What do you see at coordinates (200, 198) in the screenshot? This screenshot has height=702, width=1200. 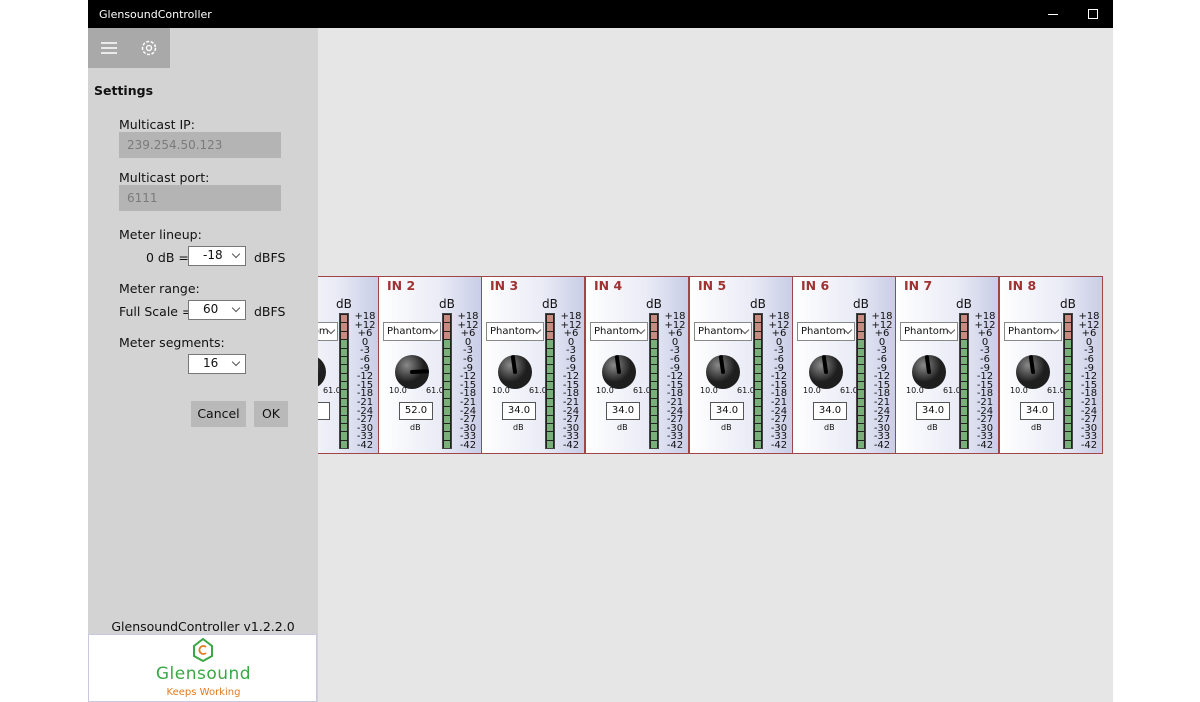 I see `port-input: 6111` at bounding box center [200, 198].